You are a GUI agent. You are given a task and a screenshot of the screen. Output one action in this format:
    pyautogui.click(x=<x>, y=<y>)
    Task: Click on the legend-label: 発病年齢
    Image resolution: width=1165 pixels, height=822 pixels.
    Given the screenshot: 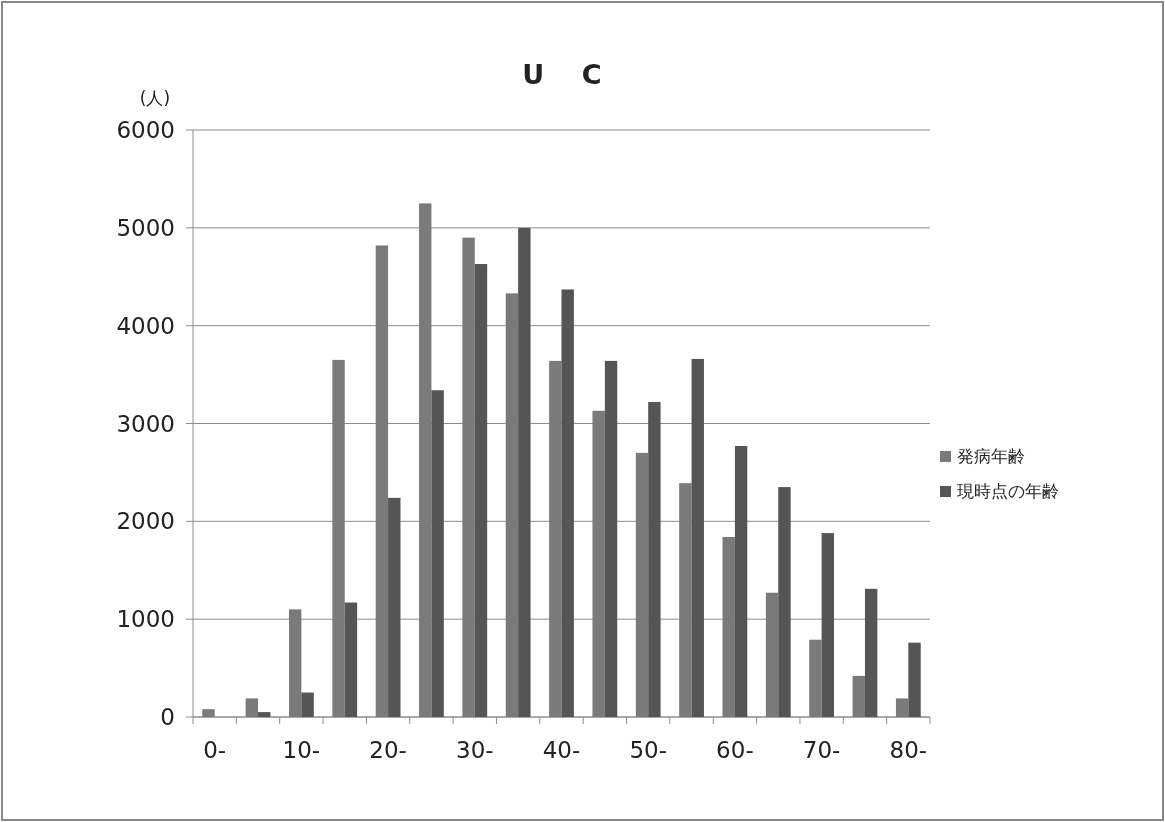 What is the action you would take?
    pyautogui.click(x=991, y=456)
    